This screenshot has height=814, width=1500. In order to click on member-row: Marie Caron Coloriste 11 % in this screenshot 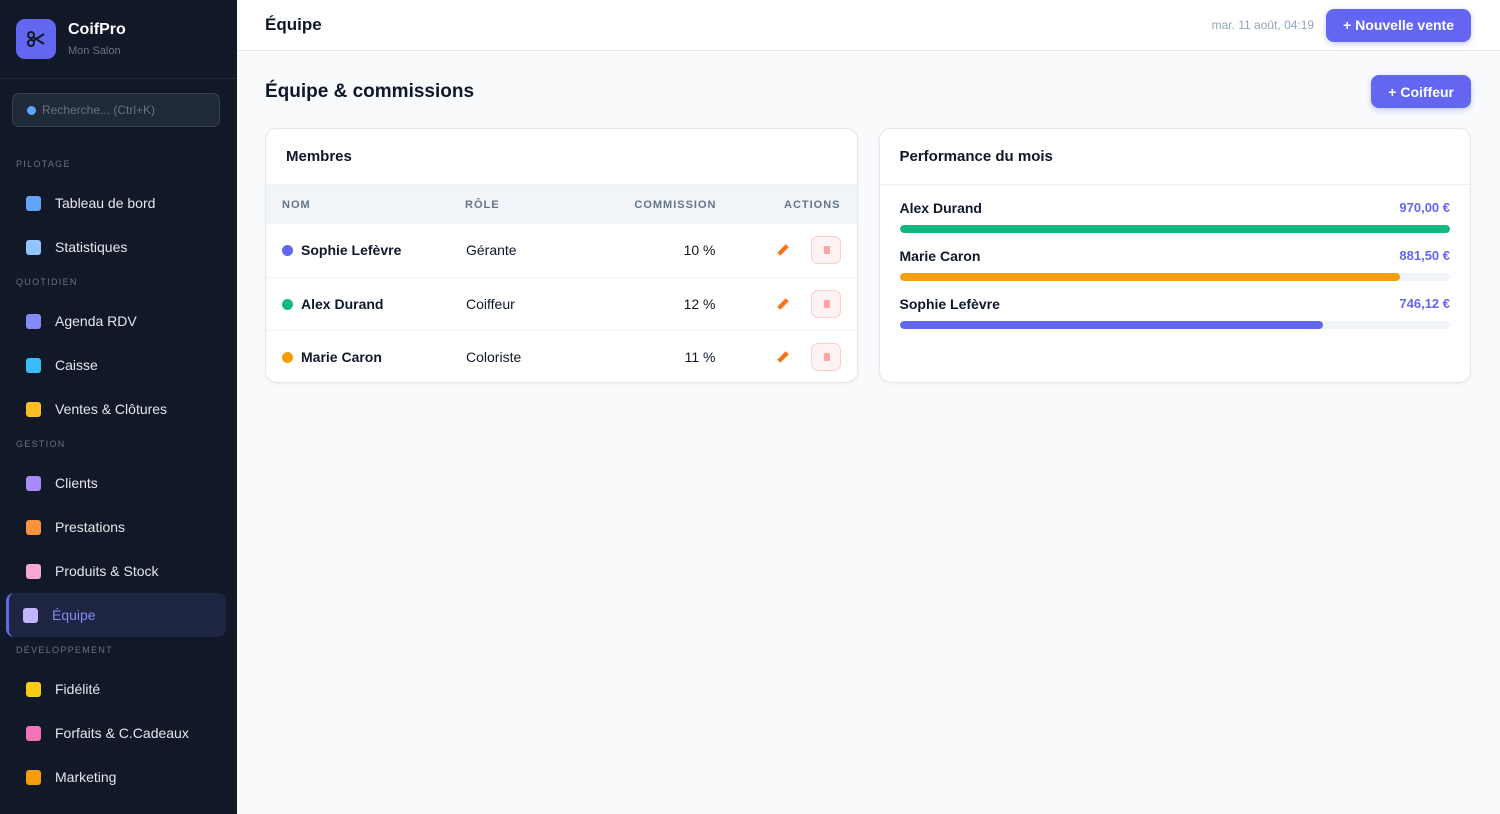, I will do `click(561, 356)`.